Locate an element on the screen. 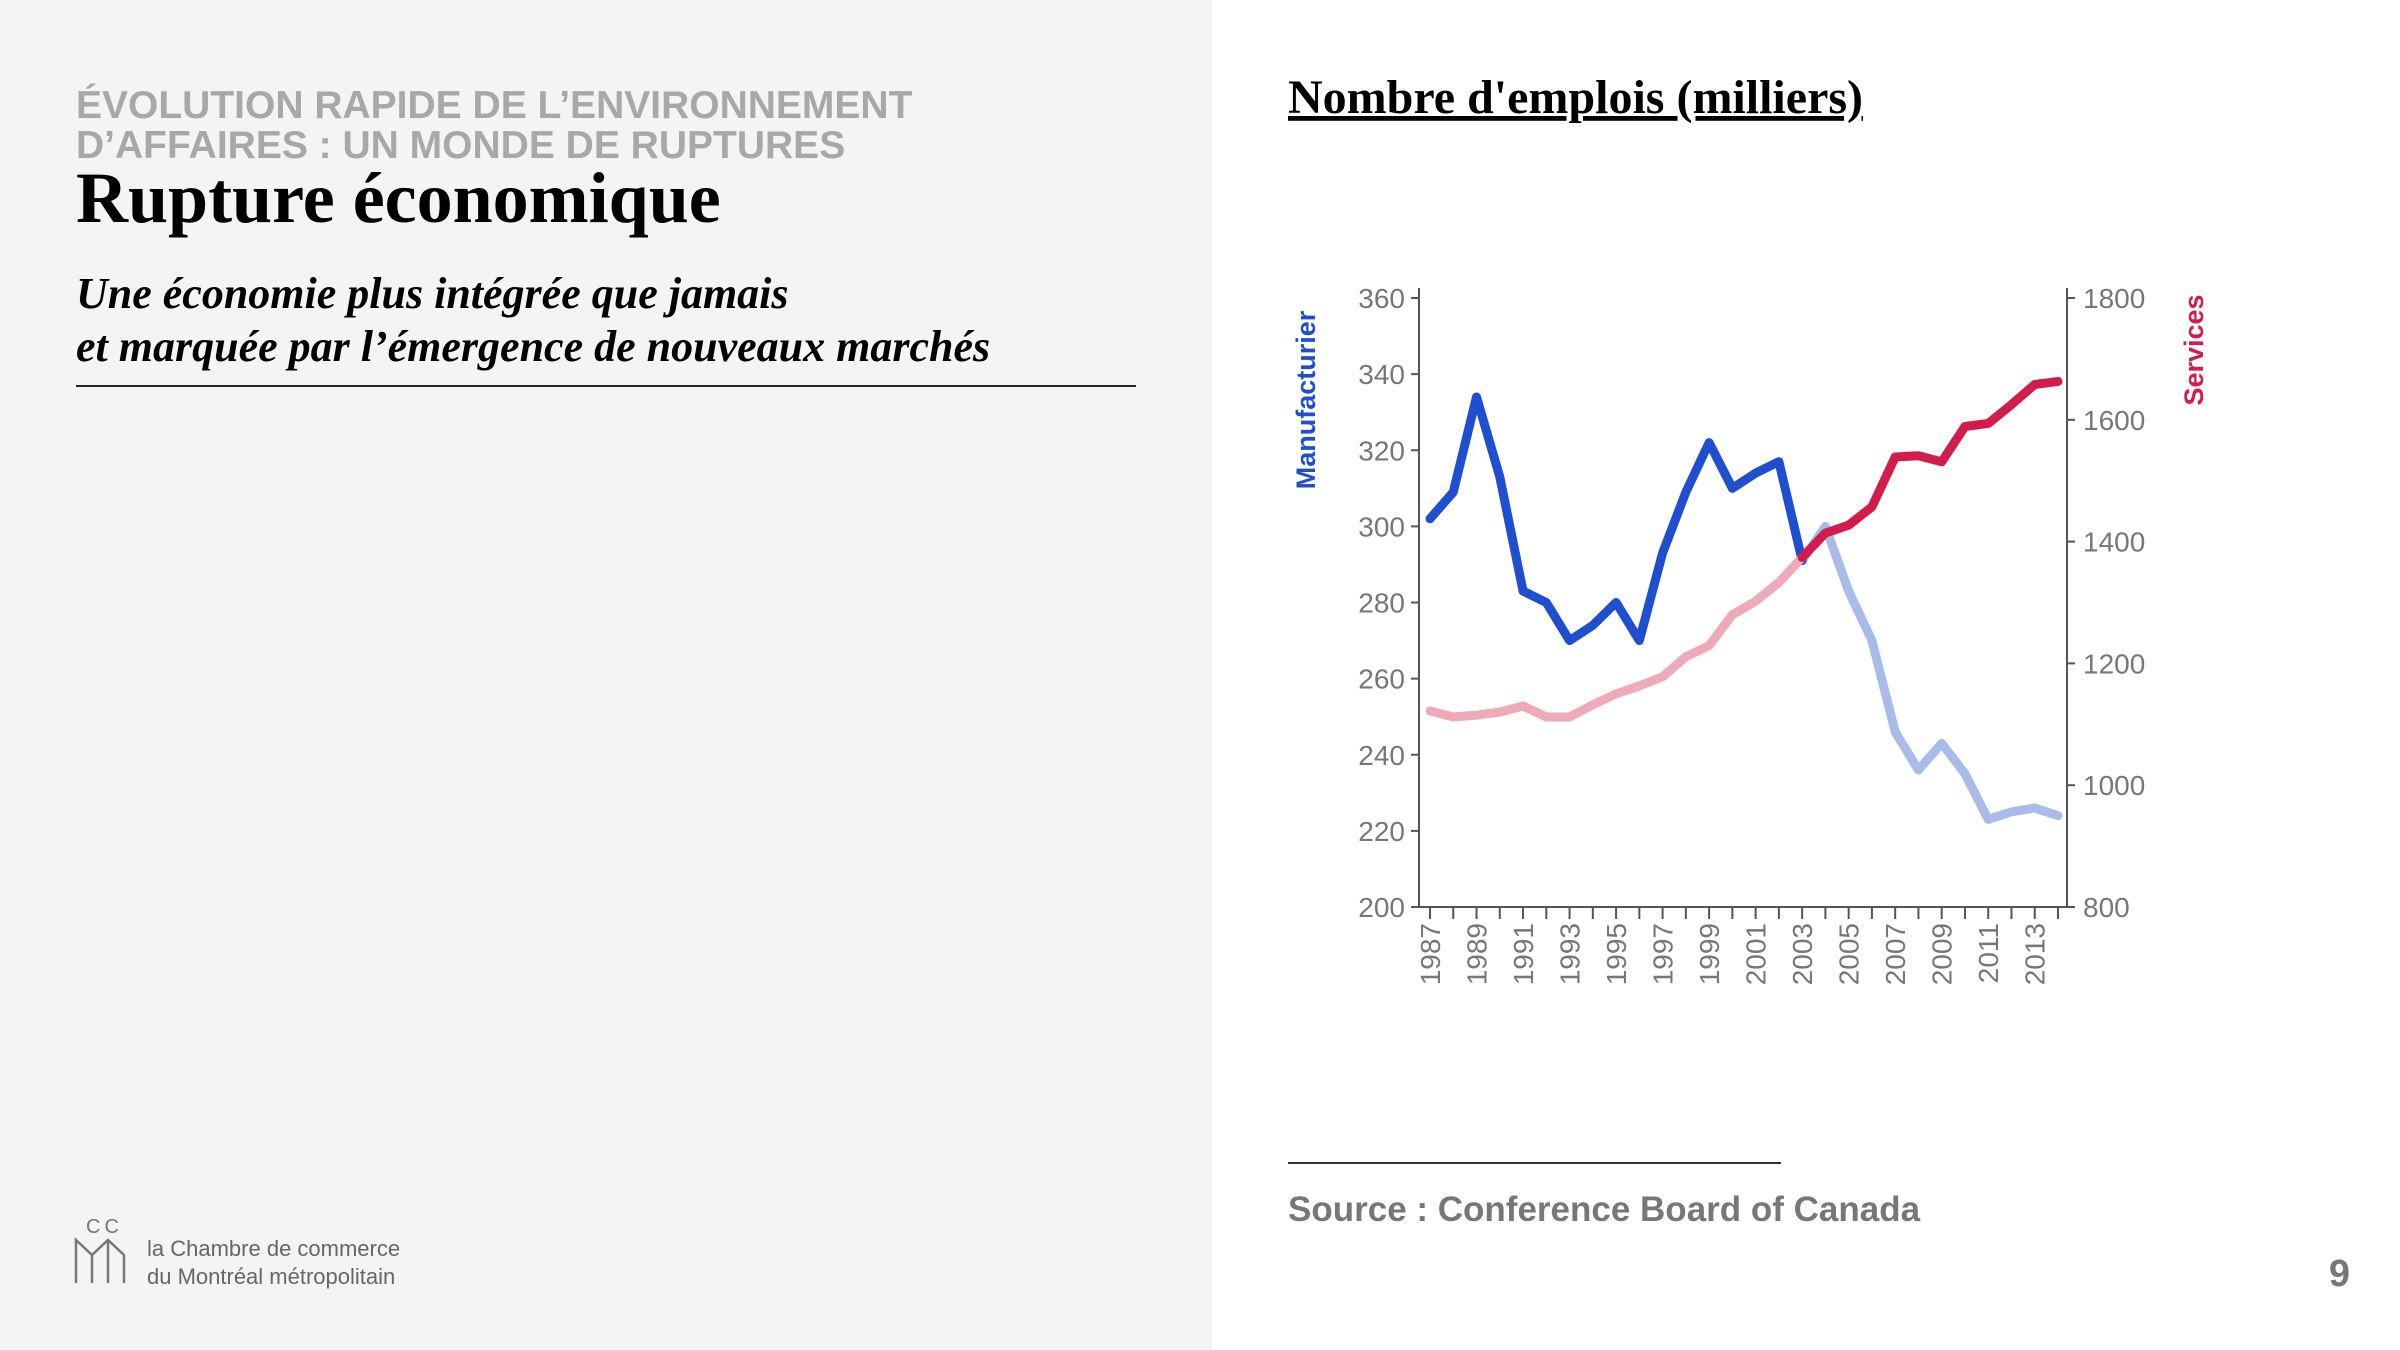 The height and width of the screenshot is (1350, 2400). y2-tick-label: 1200 is located at coordinates (2114, 663).